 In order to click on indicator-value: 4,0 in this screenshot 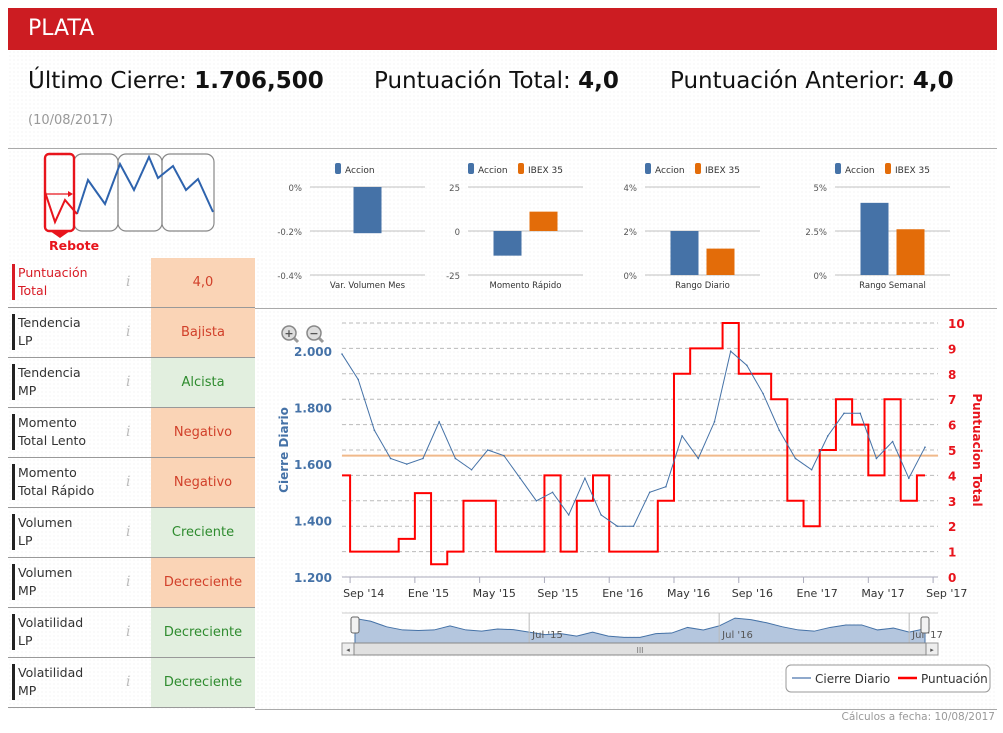, I will do `click(203, 282)`.